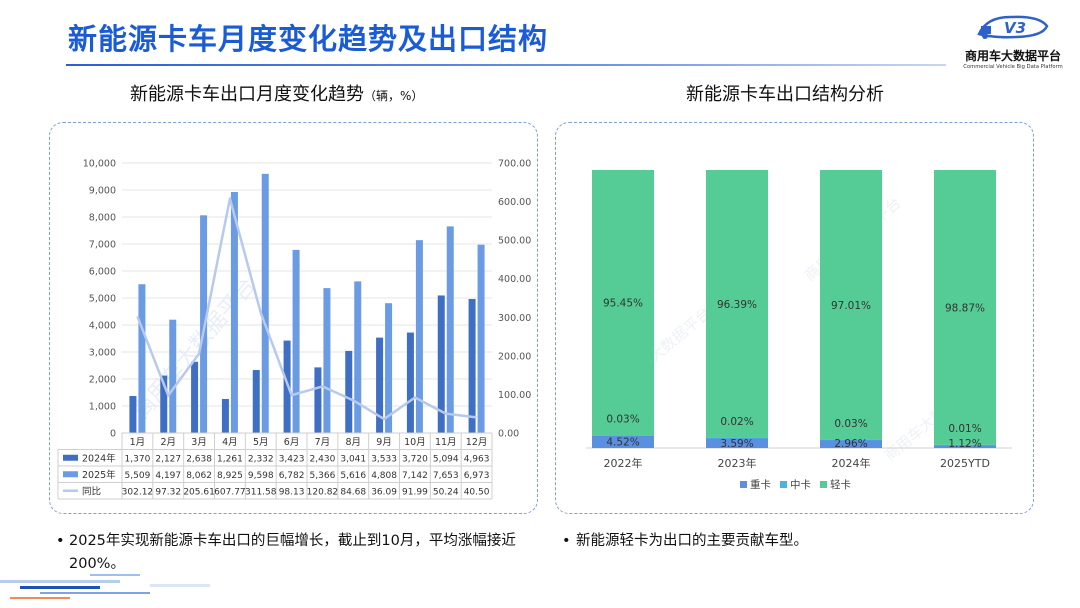 This screenshot has height=608, width=1080. I want to click on legend-label: 中卡, so click(800, 484).